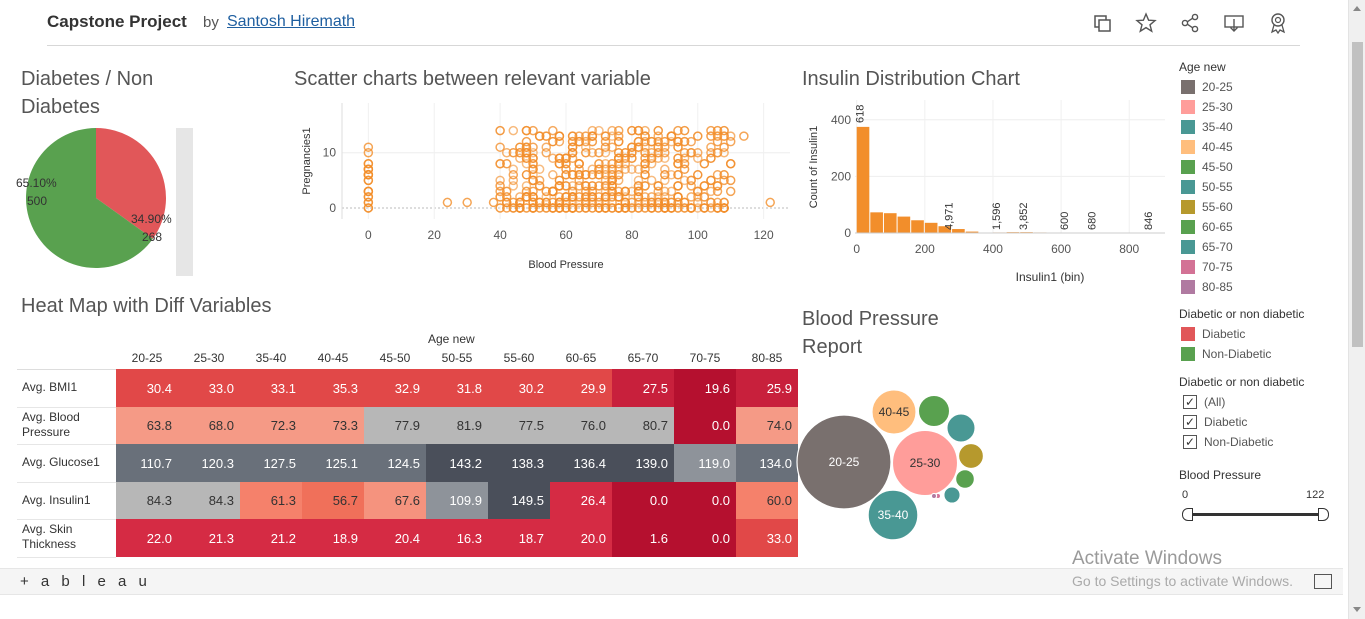 This screenshot has width=1365, height=619. I want to click on heatmap-cell: 21.2, so click(271, 538).